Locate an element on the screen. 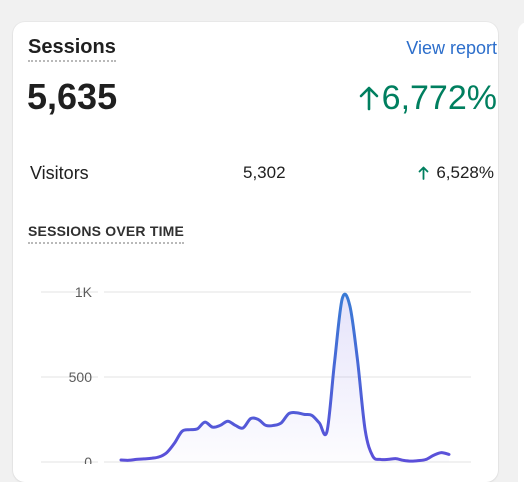  sessions-change-value: 6,772% is located at coordinates (439, 98).